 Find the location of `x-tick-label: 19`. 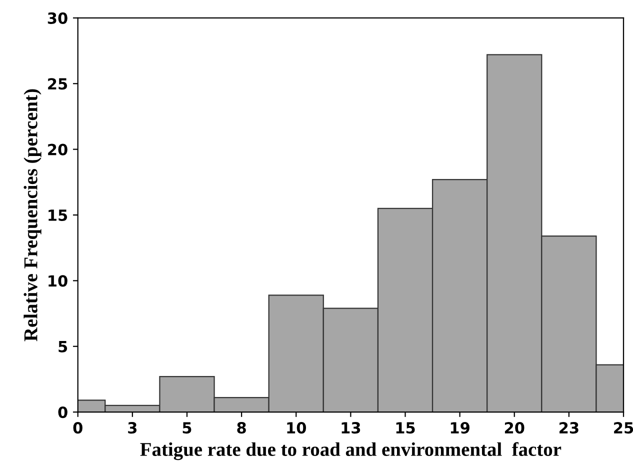

x-tick-label: 19 is located at coordinates (460, 428).